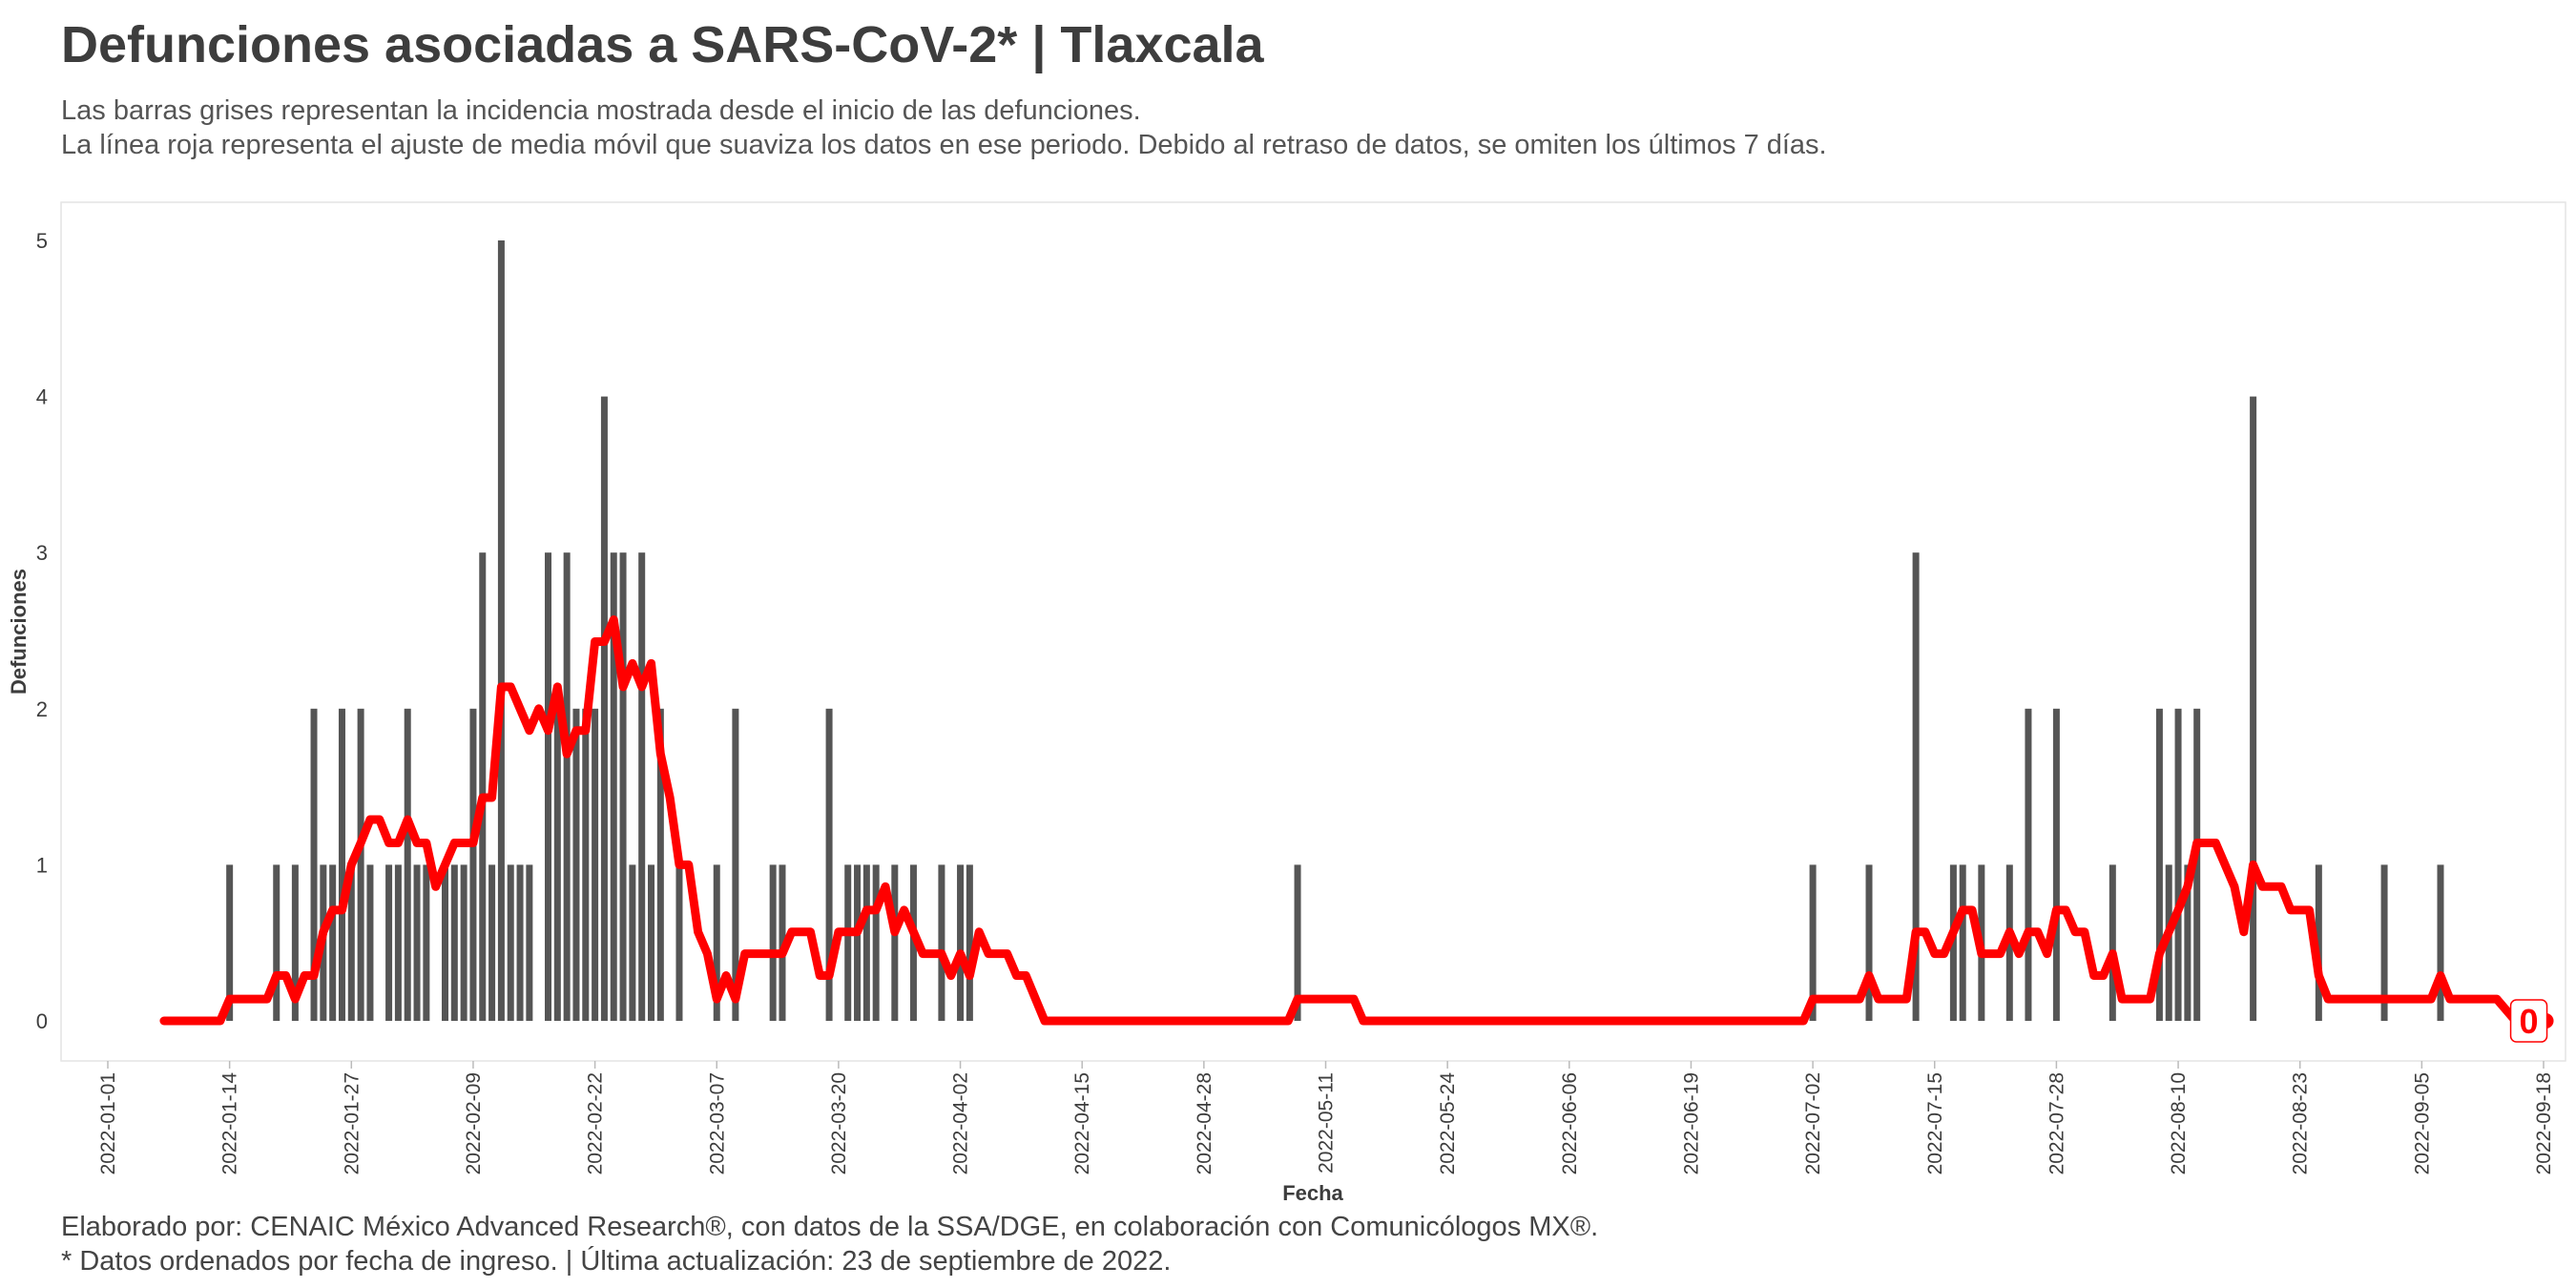 The width and height of the screenshot is (2576, 1288). Describe the element at coordinates (2422, 1123) in the screenshot. I see `x-tick-label: 2022-09-05` at that location.